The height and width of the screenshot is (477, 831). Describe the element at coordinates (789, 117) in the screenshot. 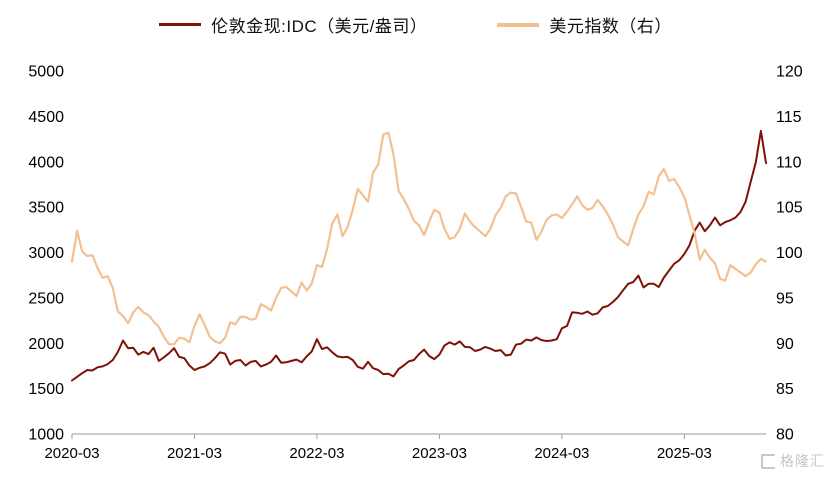

I see `right-axis-tick-label: 115` at that location.